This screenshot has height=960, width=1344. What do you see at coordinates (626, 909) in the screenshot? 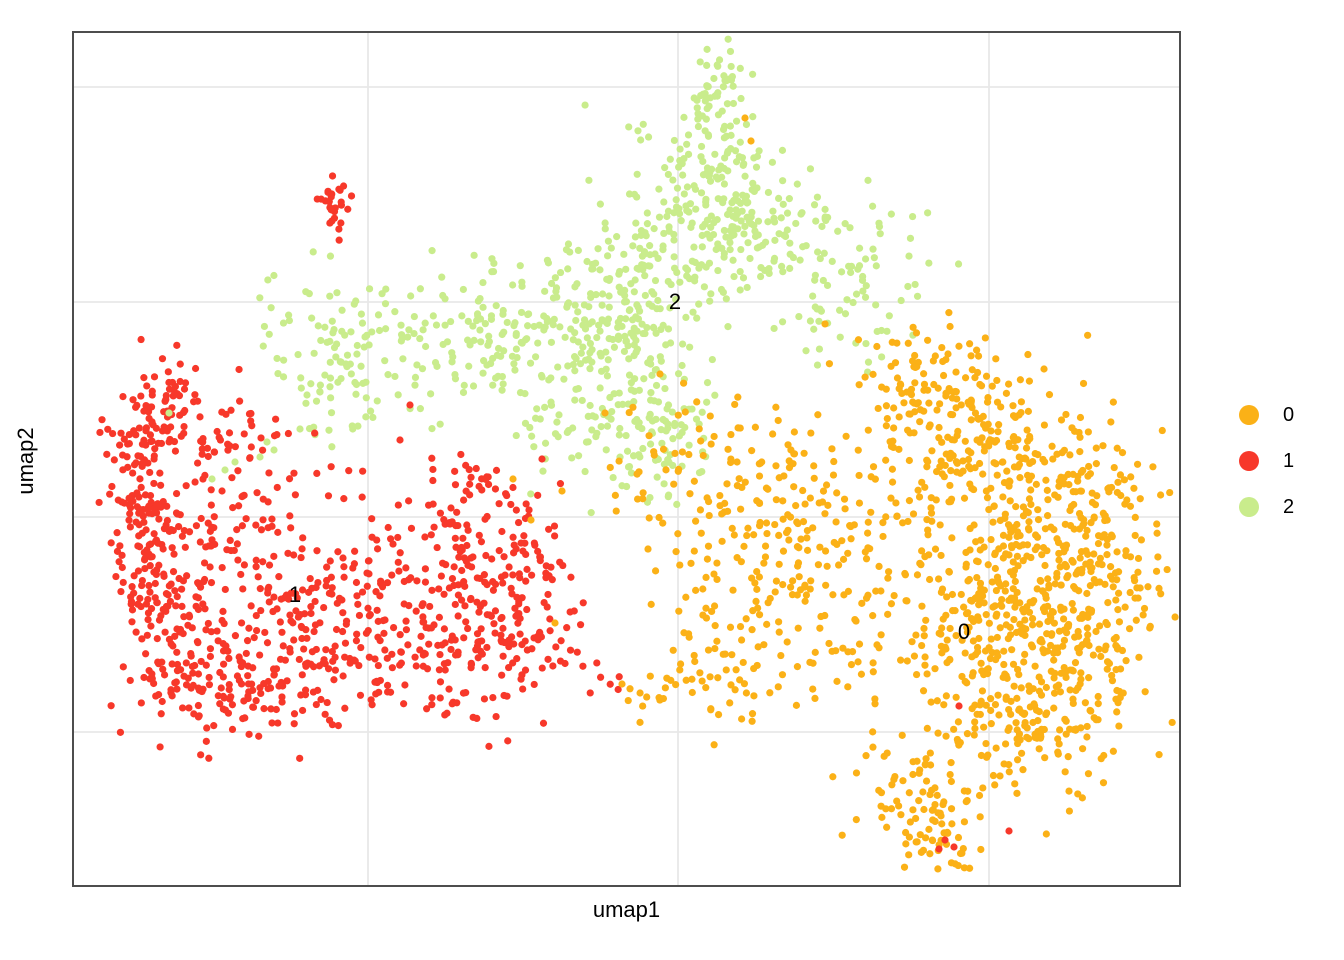
I see `x-axis-title: umap1` at bounding box center [626, 909].